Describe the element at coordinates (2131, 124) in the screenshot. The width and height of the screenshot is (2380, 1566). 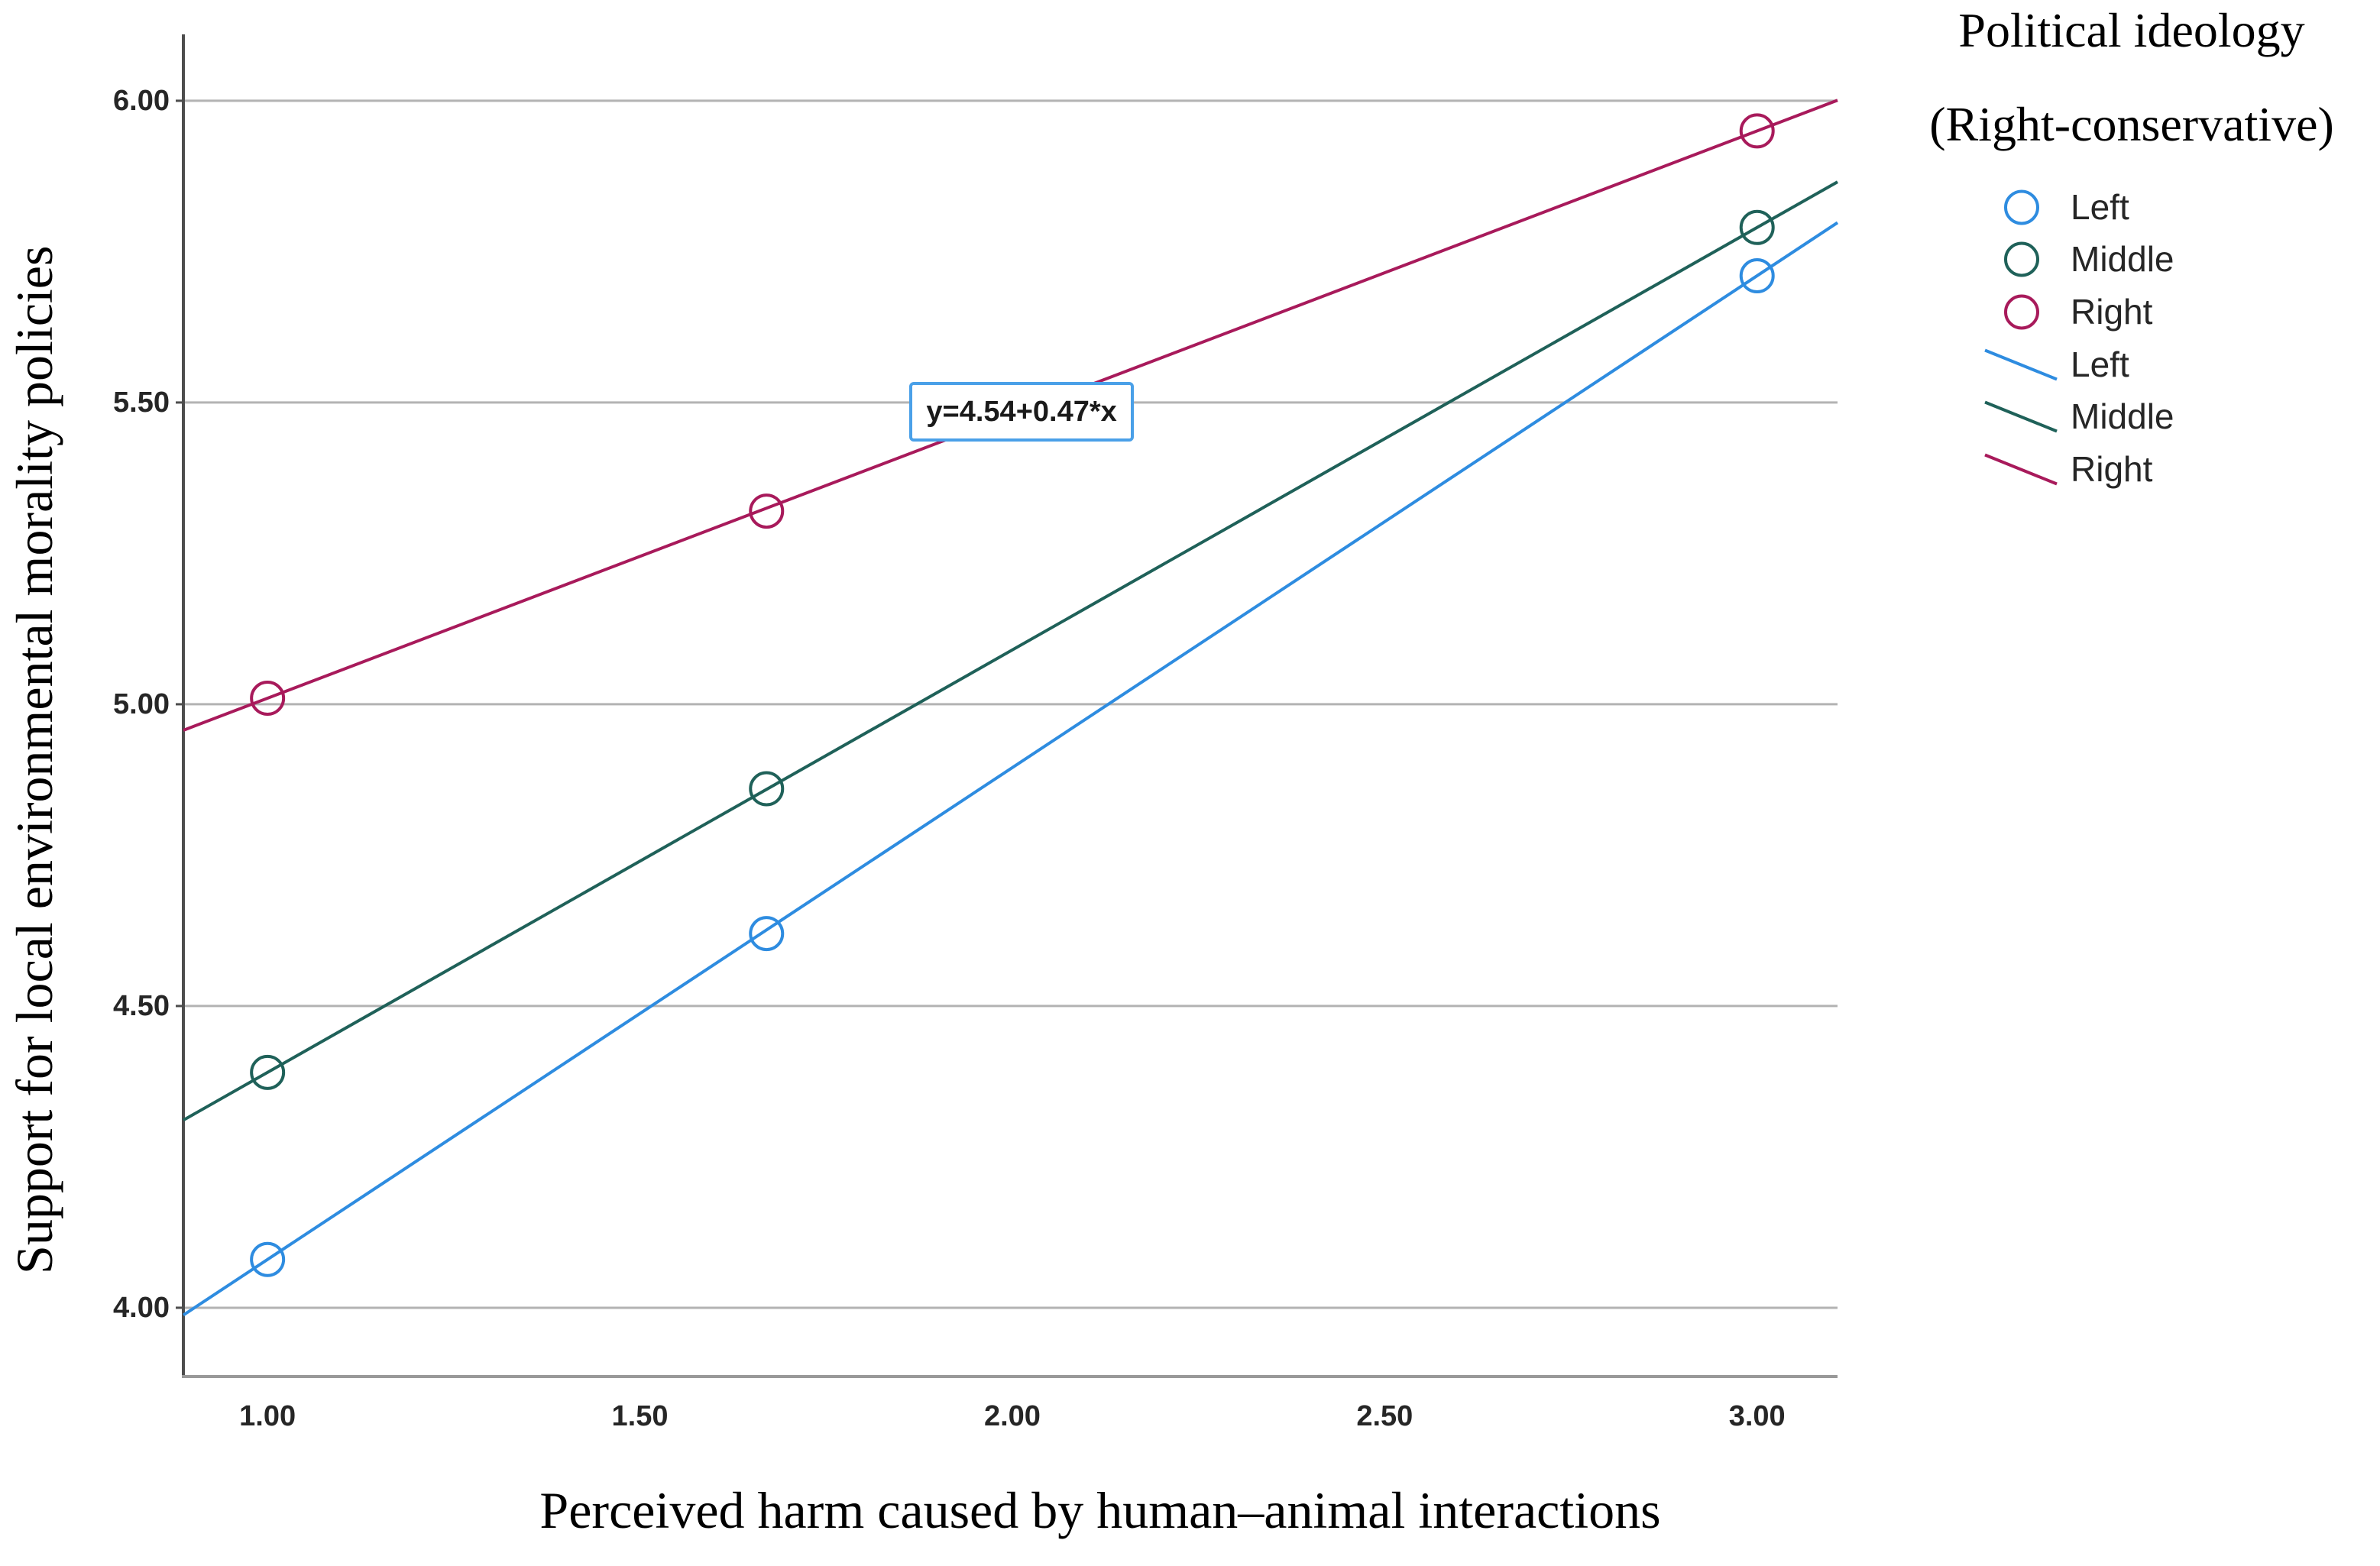
I see `legend-title-line2: (Right-conservative)` at that location.